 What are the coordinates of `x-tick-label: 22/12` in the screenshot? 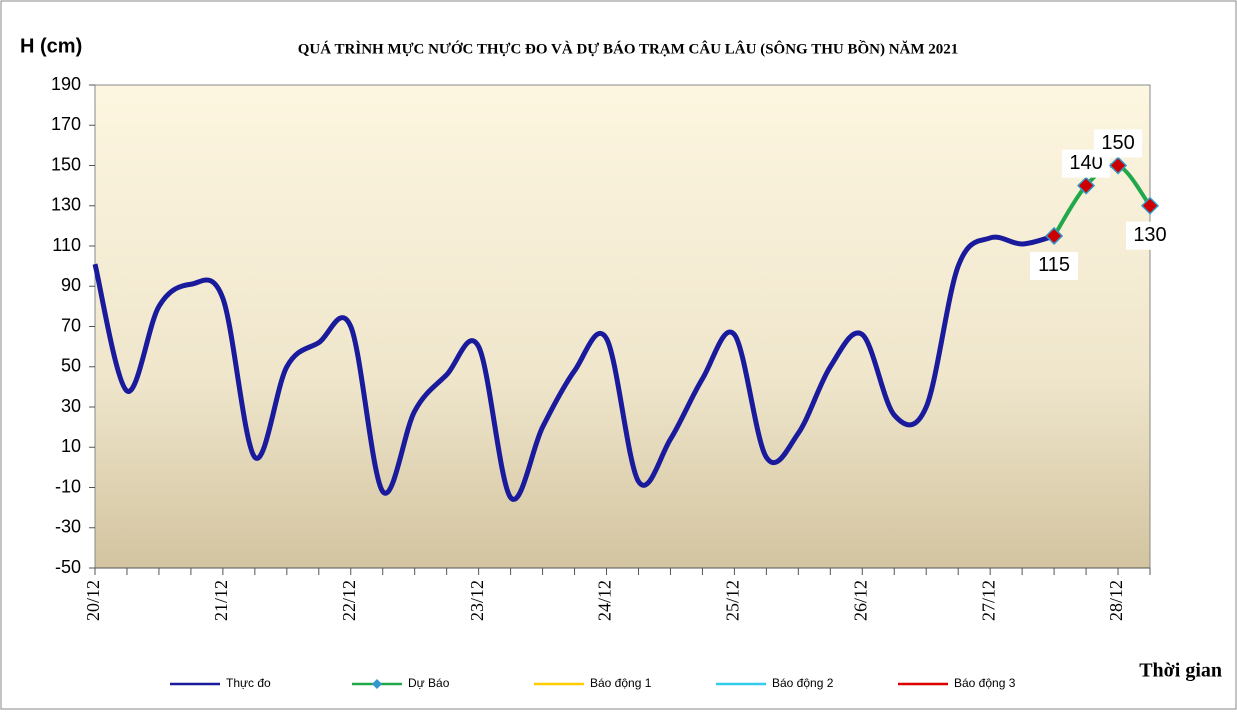 It's located at (349, 600).